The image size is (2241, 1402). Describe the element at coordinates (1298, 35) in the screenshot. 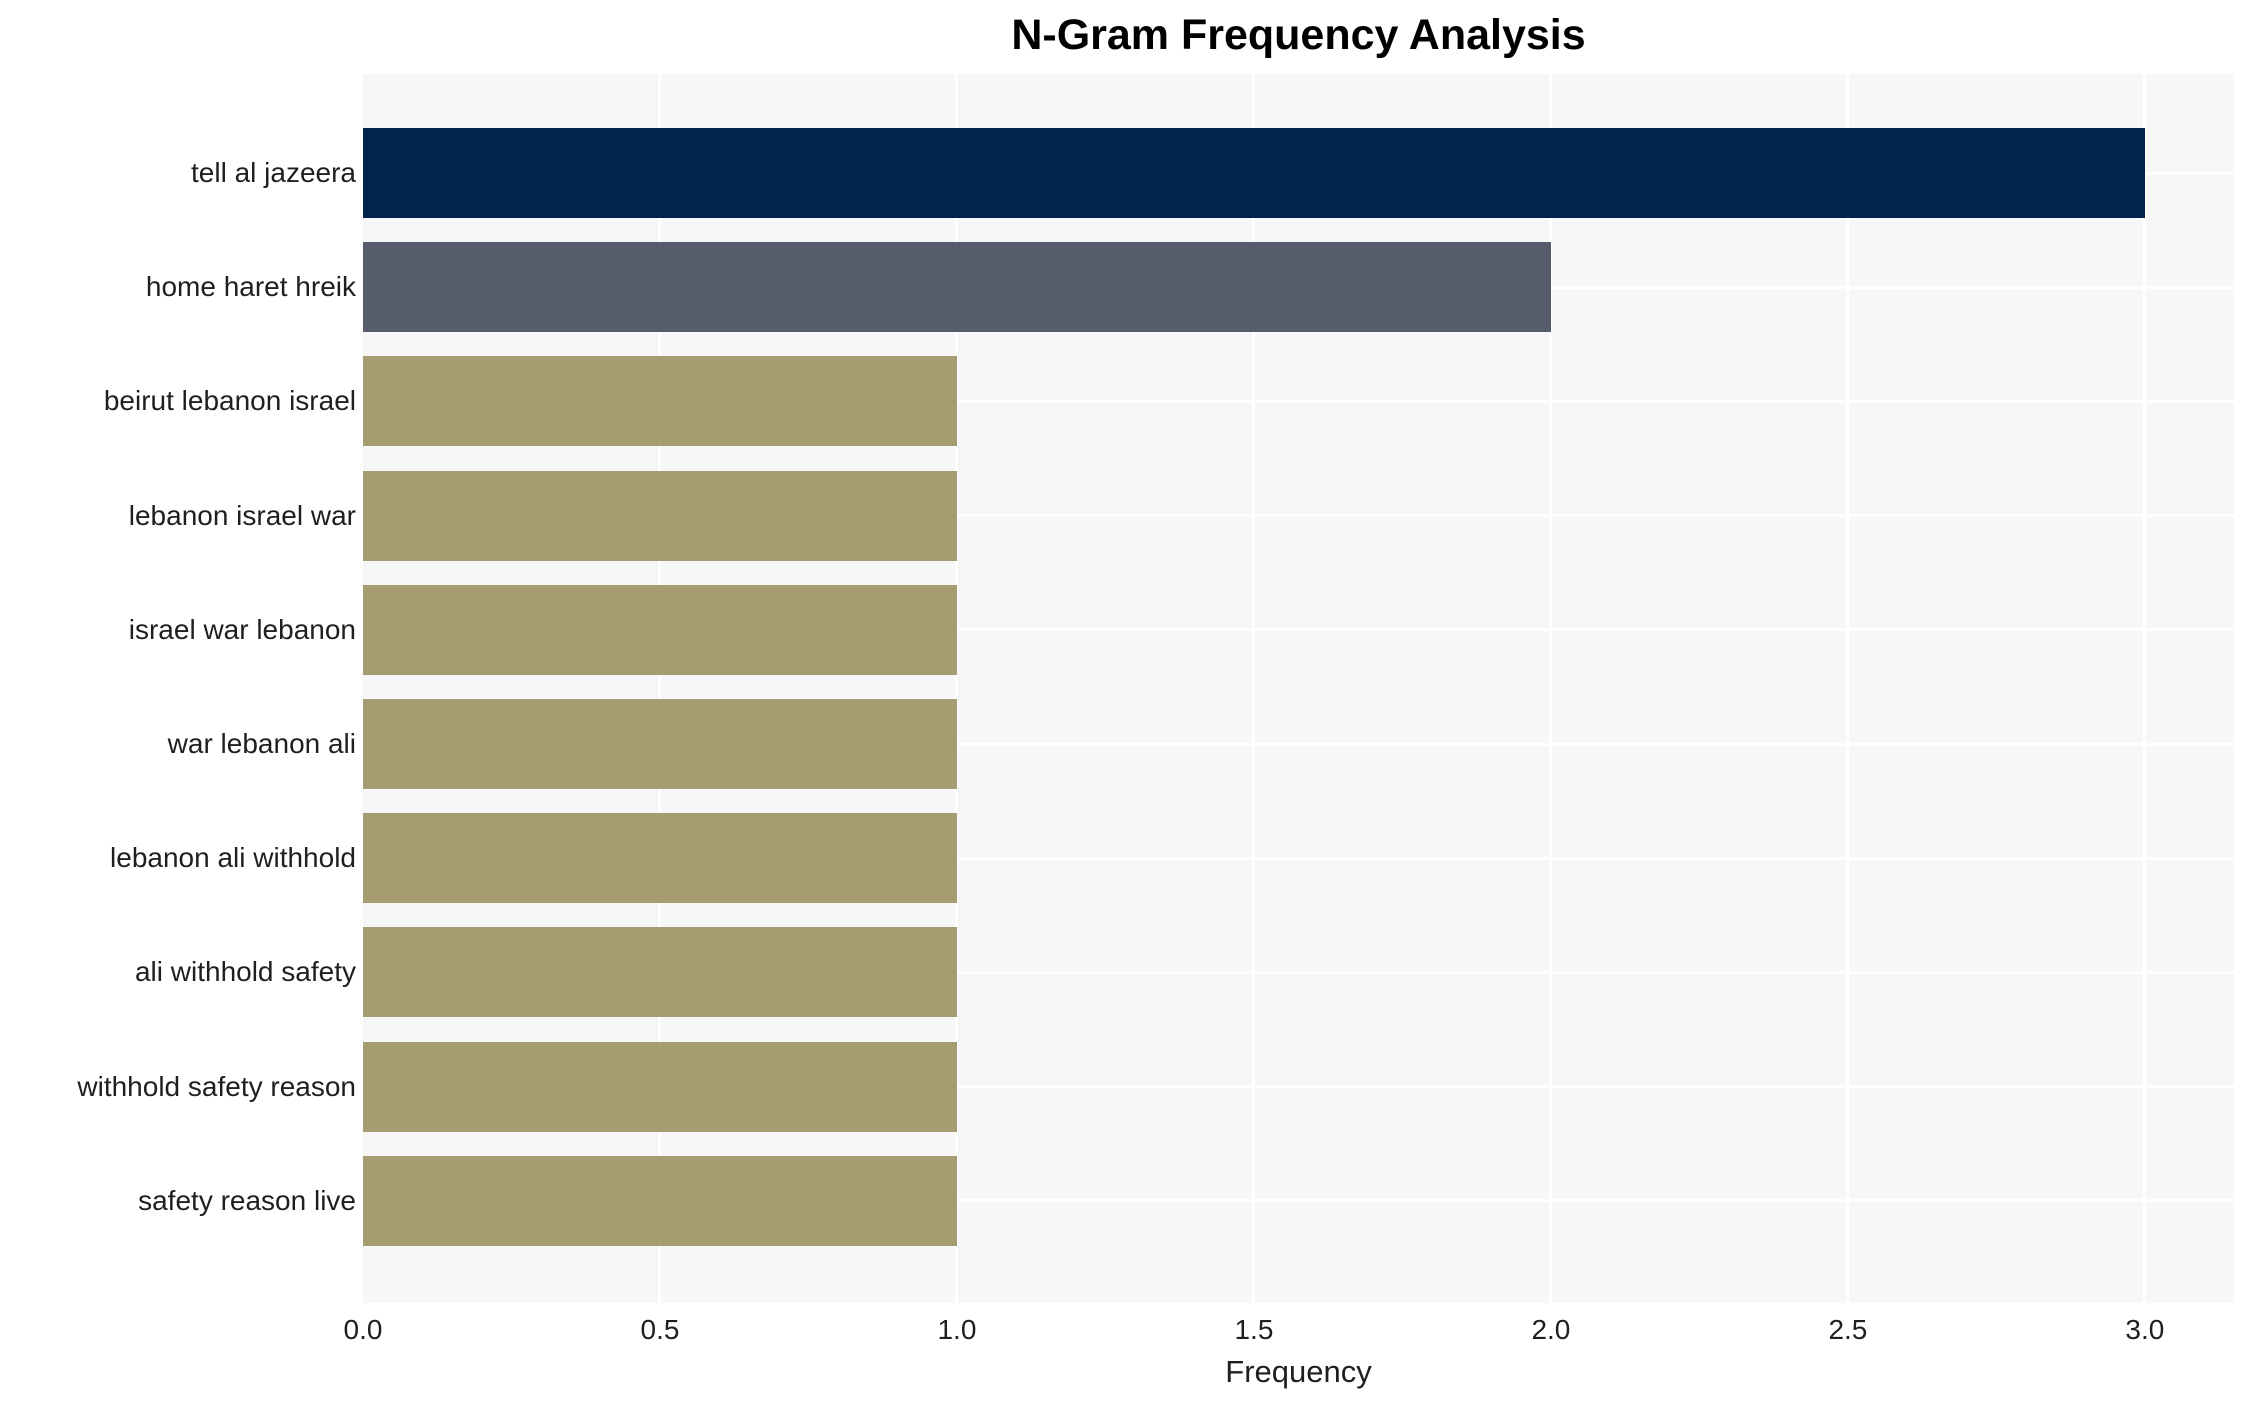

I see `chart-title: N-Gram Frequency Analysis` at that location.